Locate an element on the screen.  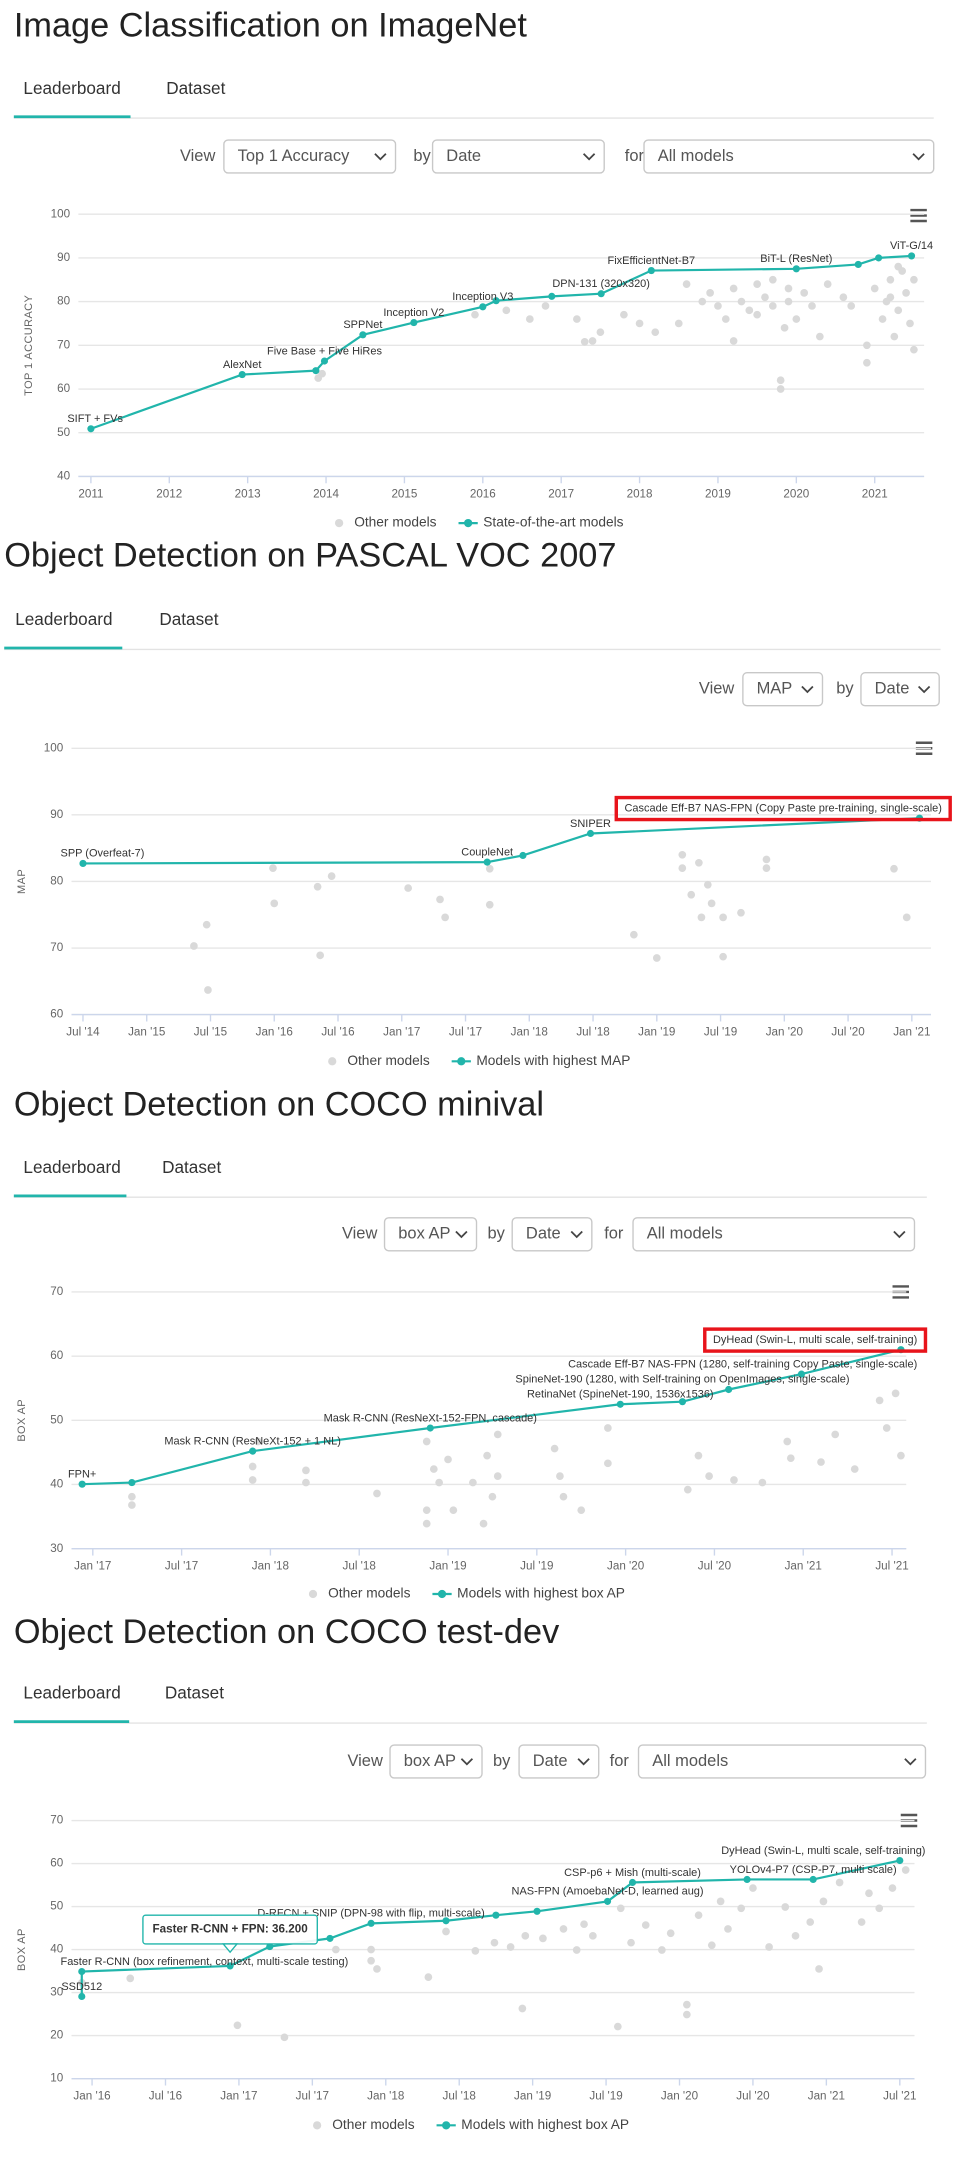
y-tick-label: 90 is located at coordinates (56, 814).